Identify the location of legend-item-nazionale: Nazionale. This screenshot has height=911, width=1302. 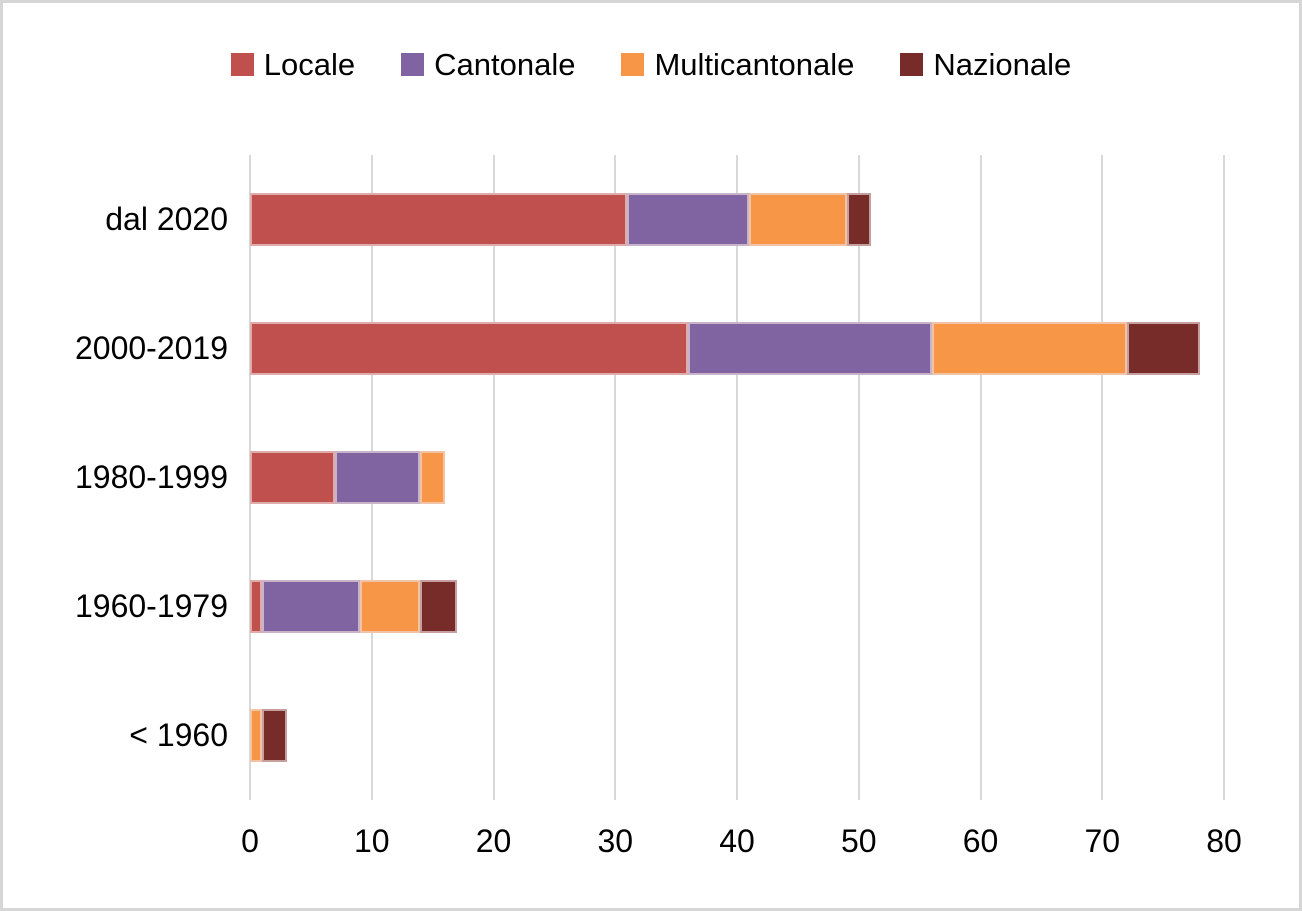
(985, 64).